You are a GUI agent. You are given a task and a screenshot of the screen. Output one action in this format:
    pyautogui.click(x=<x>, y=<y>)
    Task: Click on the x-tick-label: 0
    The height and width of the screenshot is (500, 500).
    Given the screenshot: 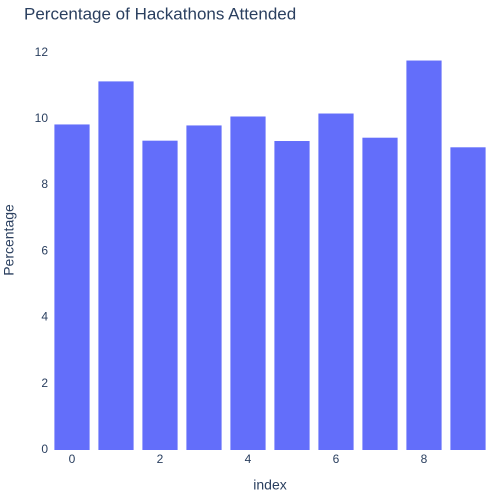 What is the action you would take?
    pyautogui.click(x=72, y=459)
    